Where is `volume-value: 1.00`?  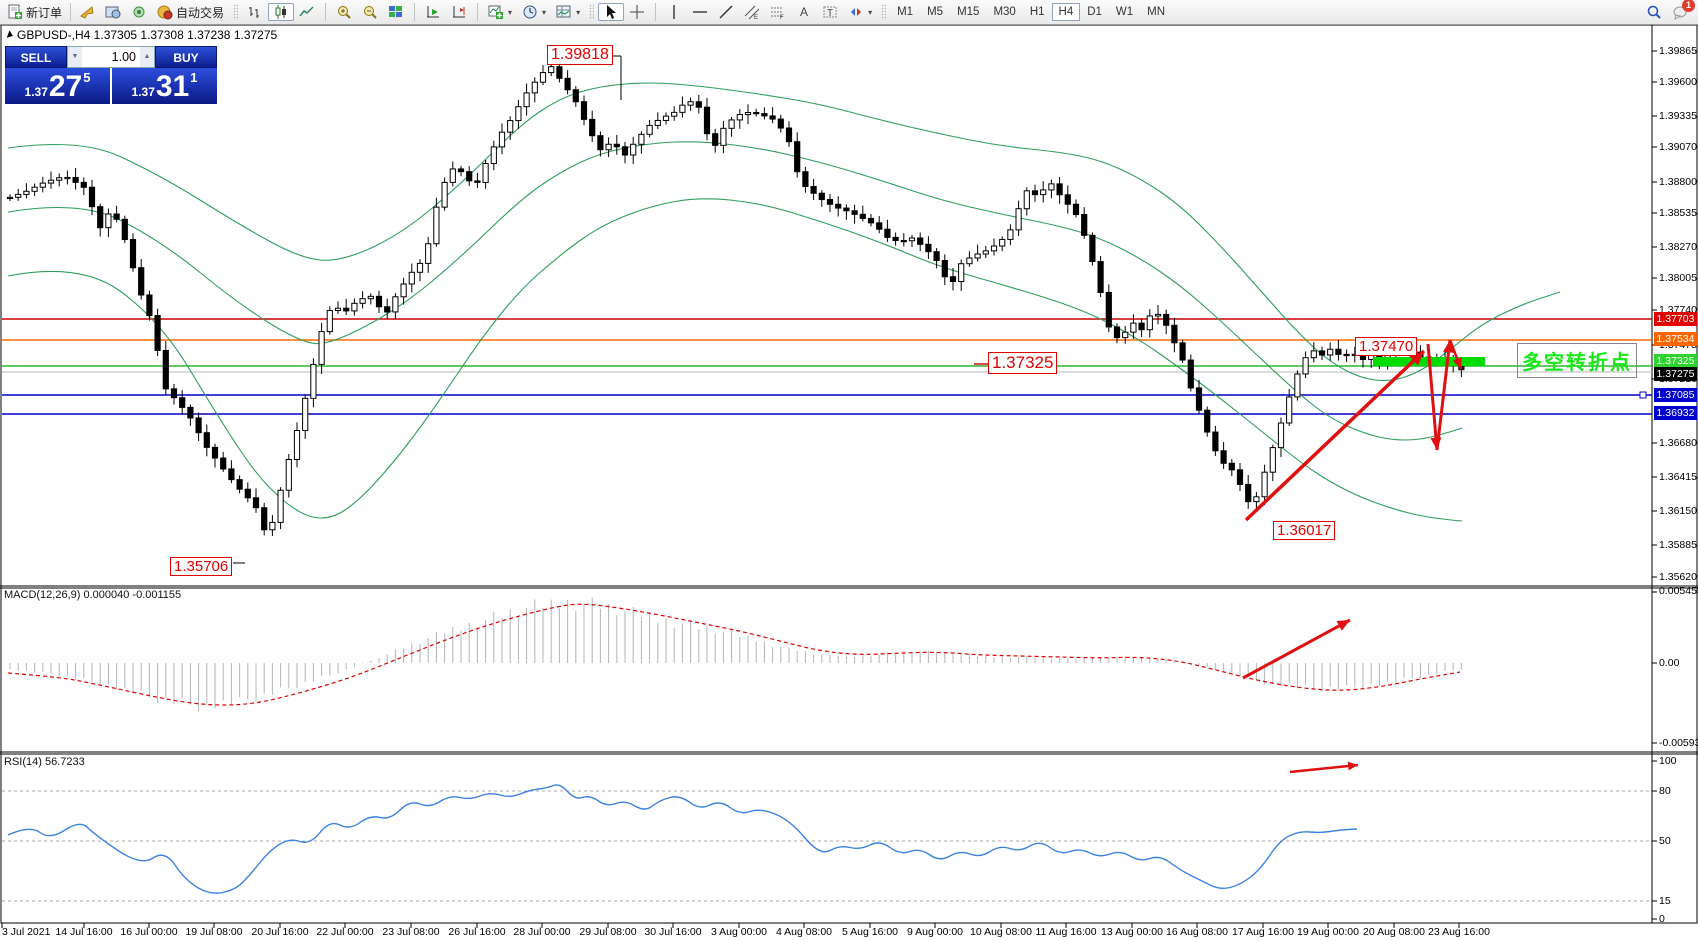 volume-value: 1.00 is located at coordinates (123, 57).